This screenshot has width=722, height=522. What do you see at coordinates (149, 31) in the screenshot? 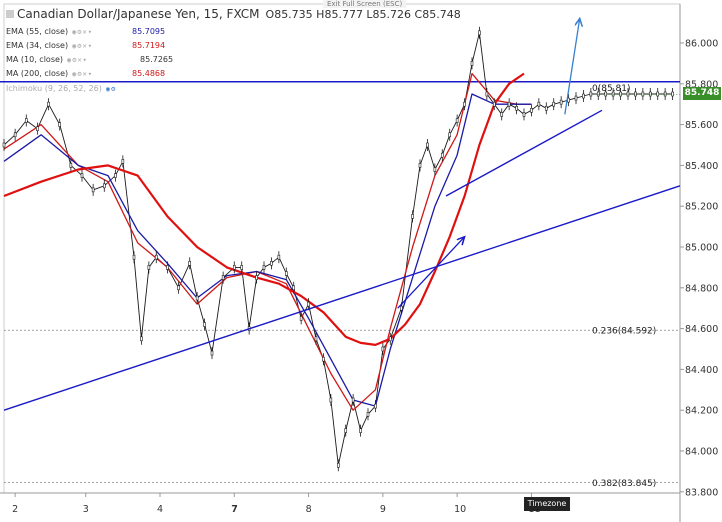
I see `indicator-value-ema55: 85.7095` at bounding box center [149, 31].